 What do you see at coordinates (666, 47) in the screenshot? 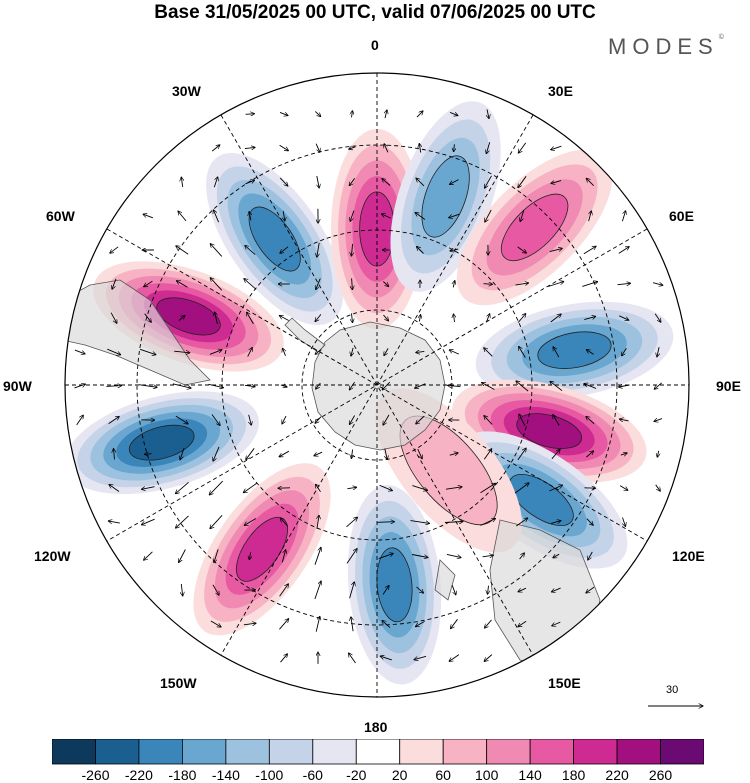
I see `modes-logo: MODES©` at bounding box center [666, 47].